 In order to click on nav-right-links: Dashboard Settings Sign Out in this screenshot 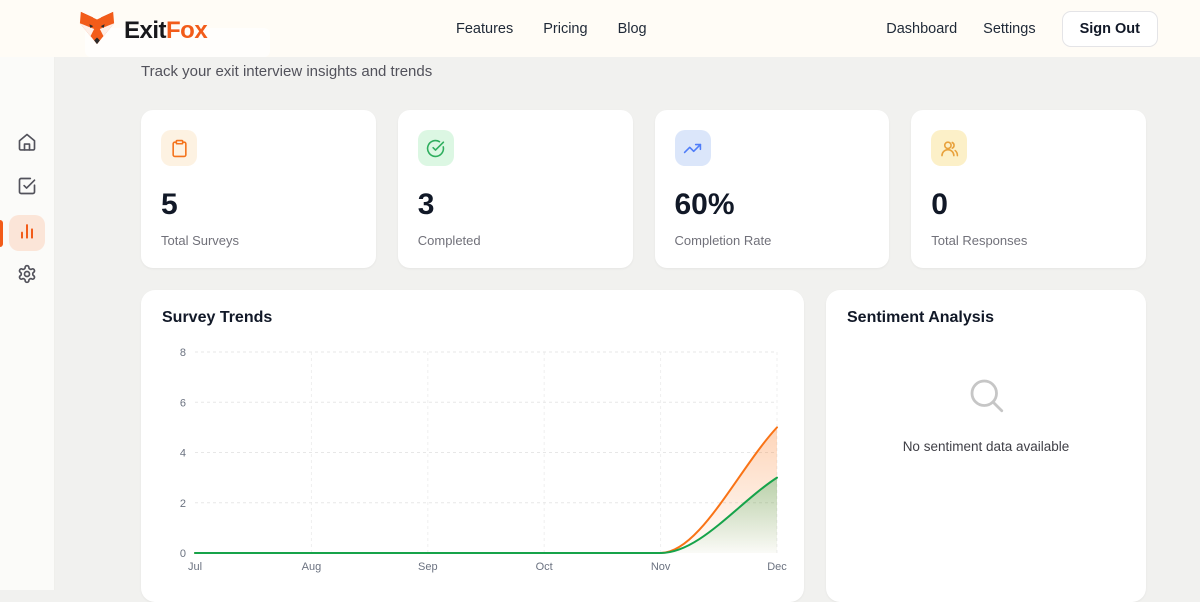, I will do `click(1022, 28)`.